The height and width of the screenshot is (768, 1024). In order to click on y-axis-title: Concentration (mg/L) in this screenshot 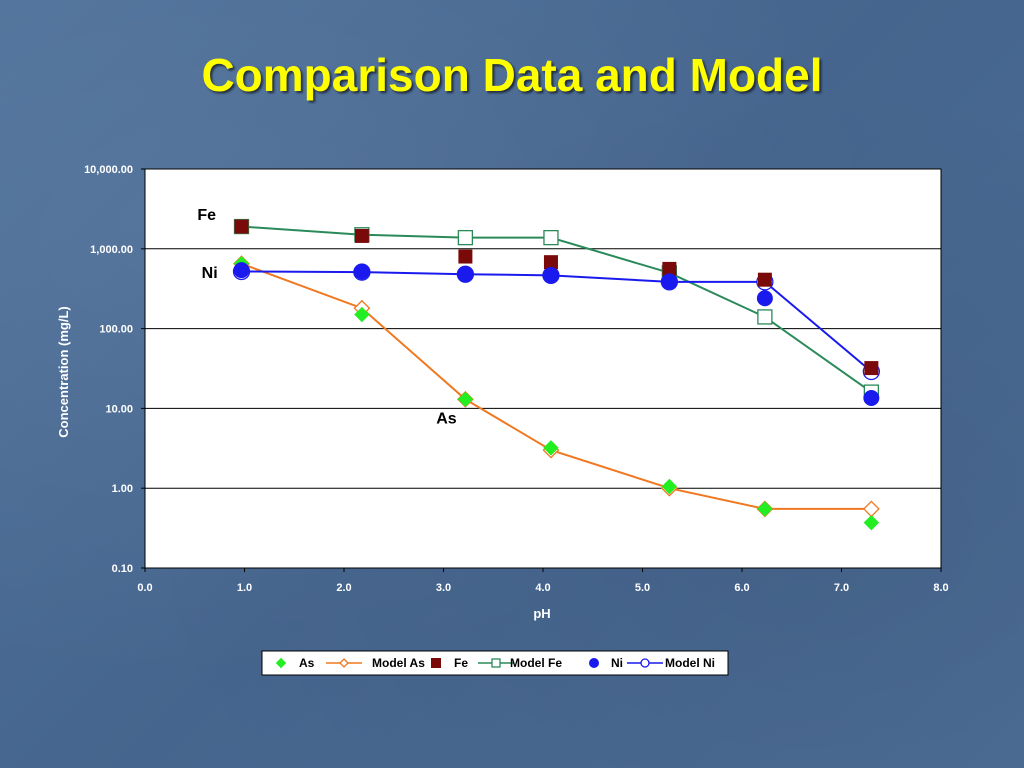, I will do `click(63, 371)`.